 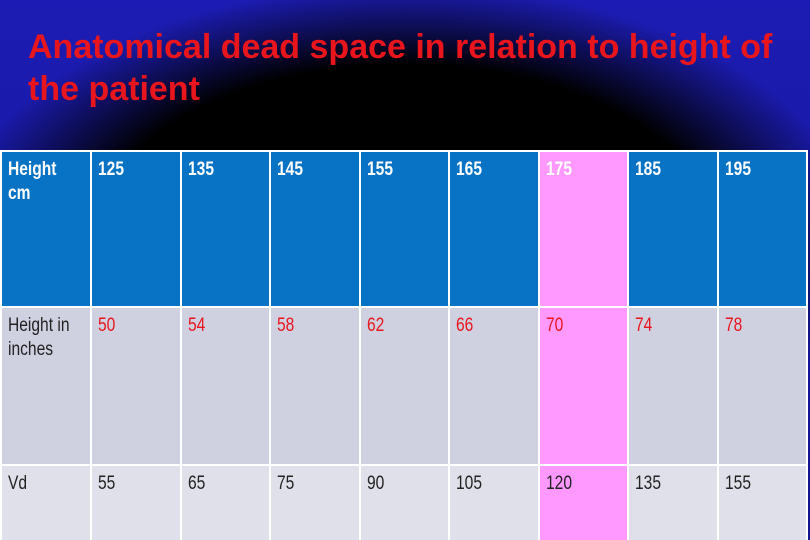 I want to click on table-cell: 50, so click(x=136, y=386).